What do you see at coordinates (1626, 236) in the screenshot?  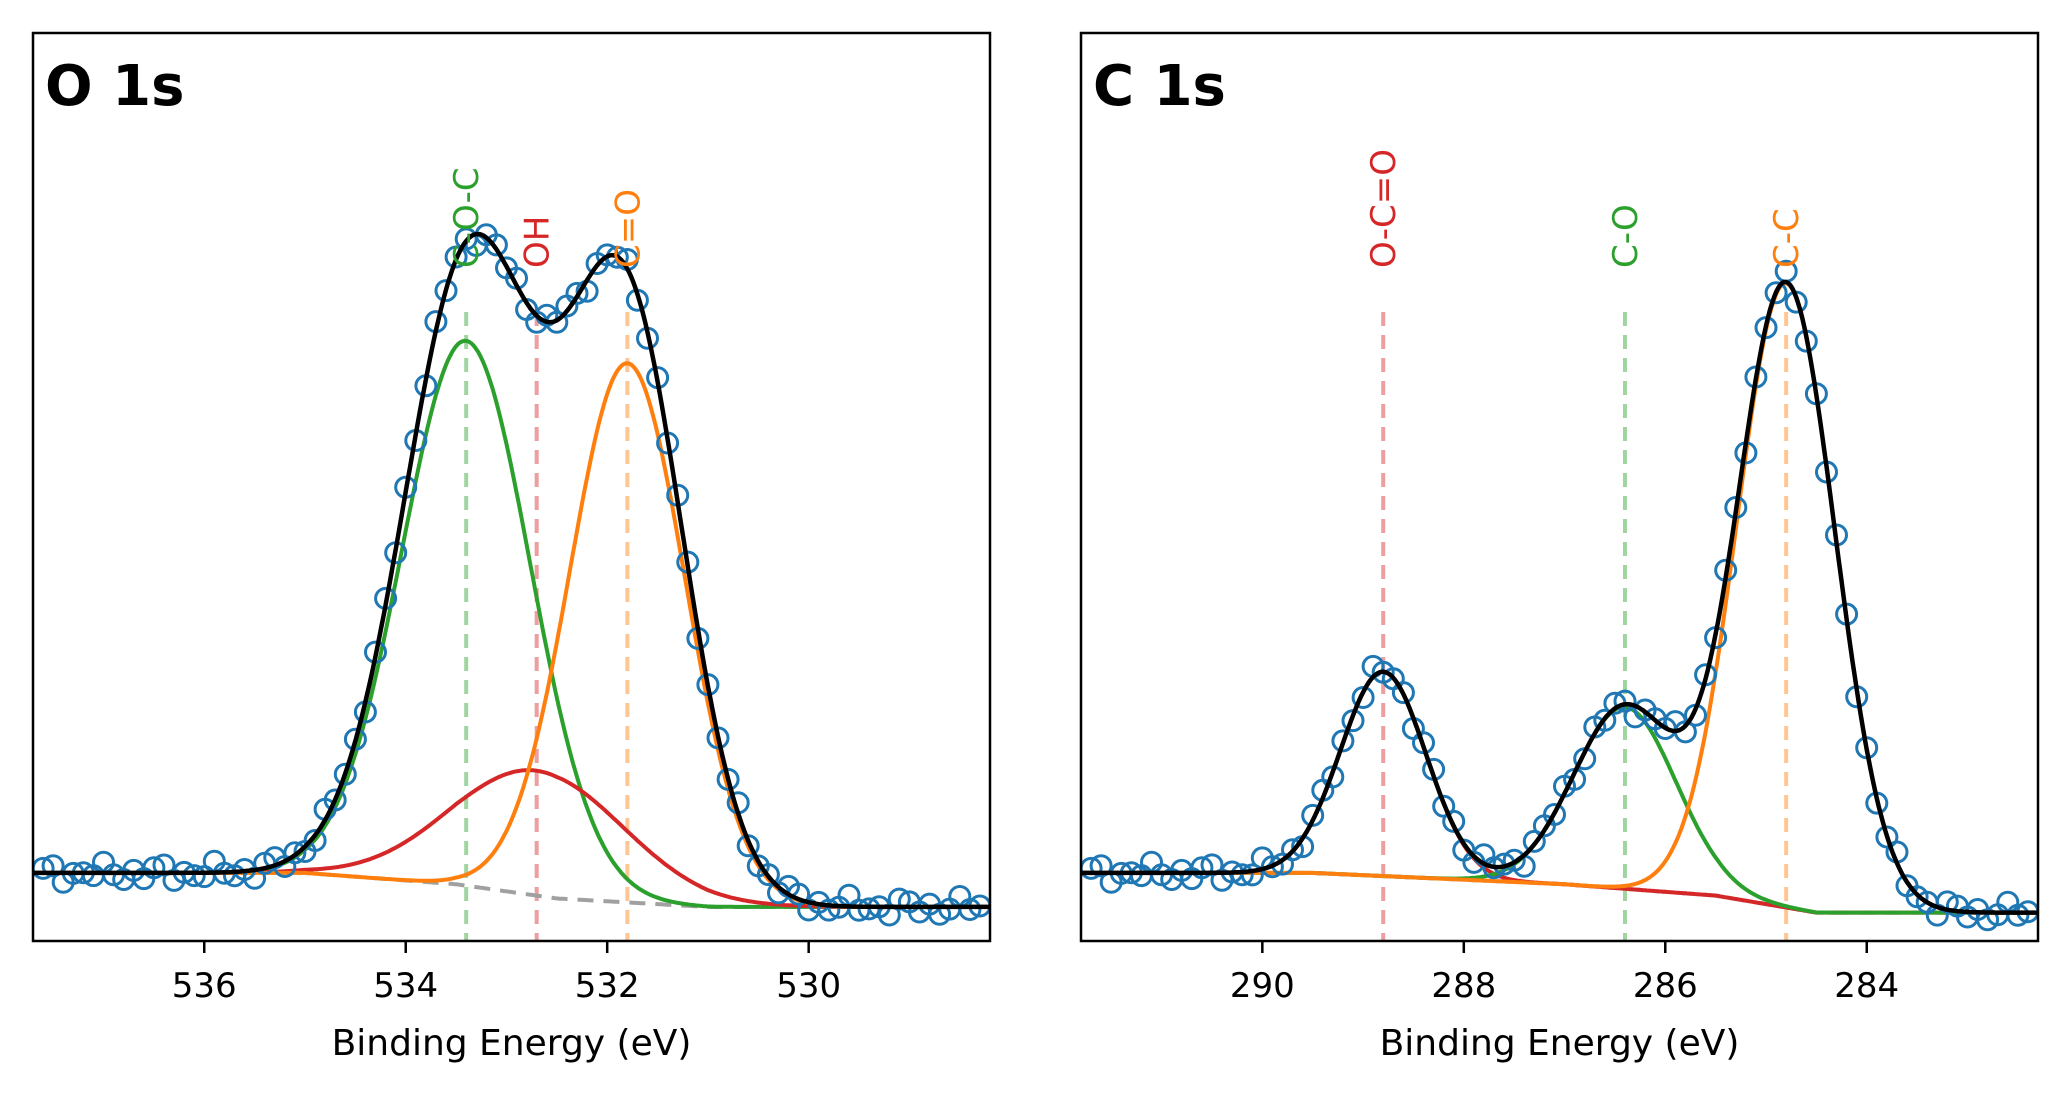 I see `peak-label: C-O` at bounding box center [1626, 236].